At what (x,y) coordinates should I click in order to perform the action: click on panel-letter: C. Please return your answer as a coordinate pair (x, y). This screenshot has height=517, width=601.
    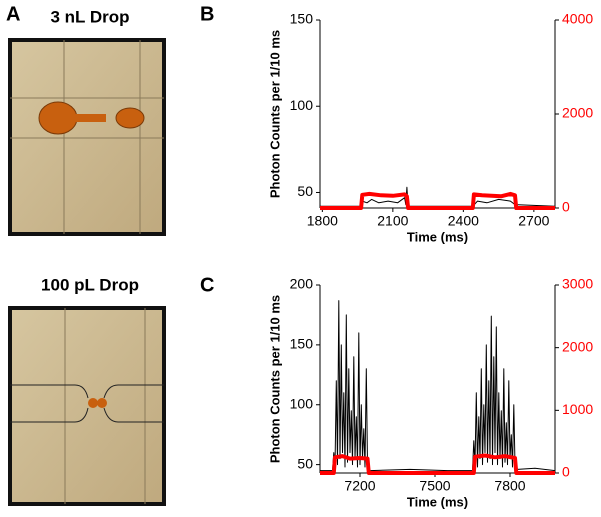
    Looking at the image, I should click on (207, 285).